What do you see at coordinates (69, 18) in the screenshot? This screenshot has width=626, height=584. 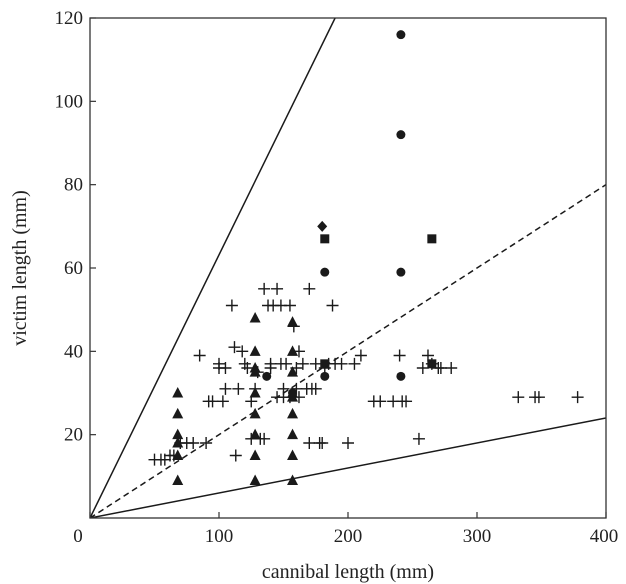 I see `y-tick-label: 120` at bounding box center [69, 18].